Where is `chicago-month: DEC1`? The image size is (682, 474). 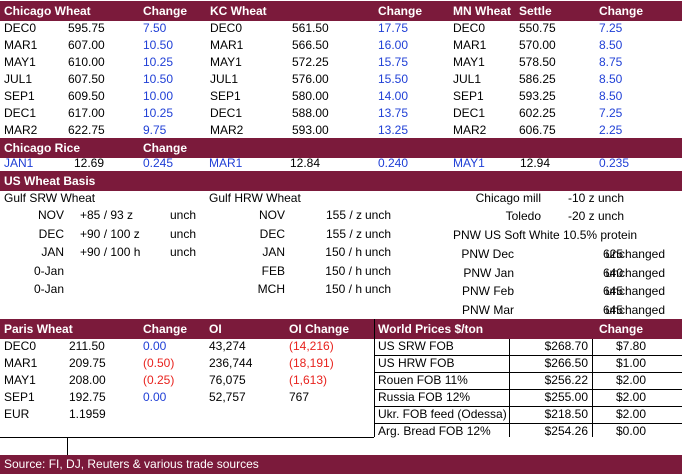
chicago-month: DEC1 is located at coordinates (20, 113).